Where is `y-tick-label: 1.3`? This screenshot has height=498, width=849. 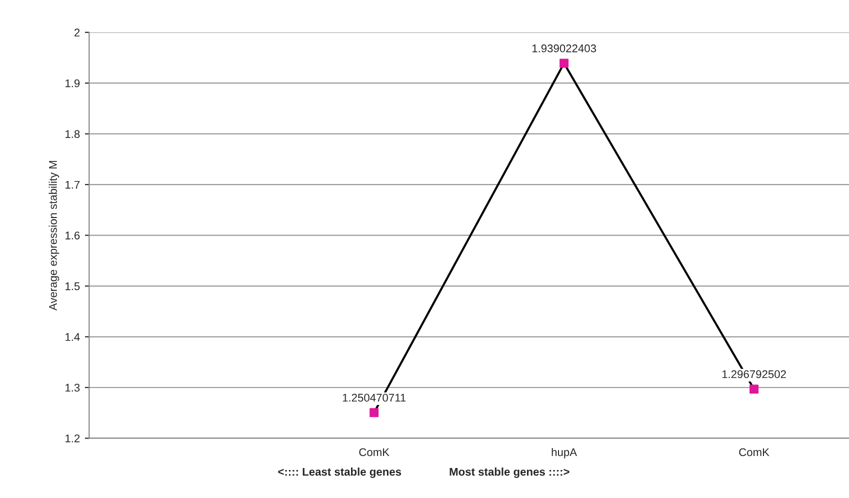
y-tick-label: 1.3 is located at coordinates (73, 388).